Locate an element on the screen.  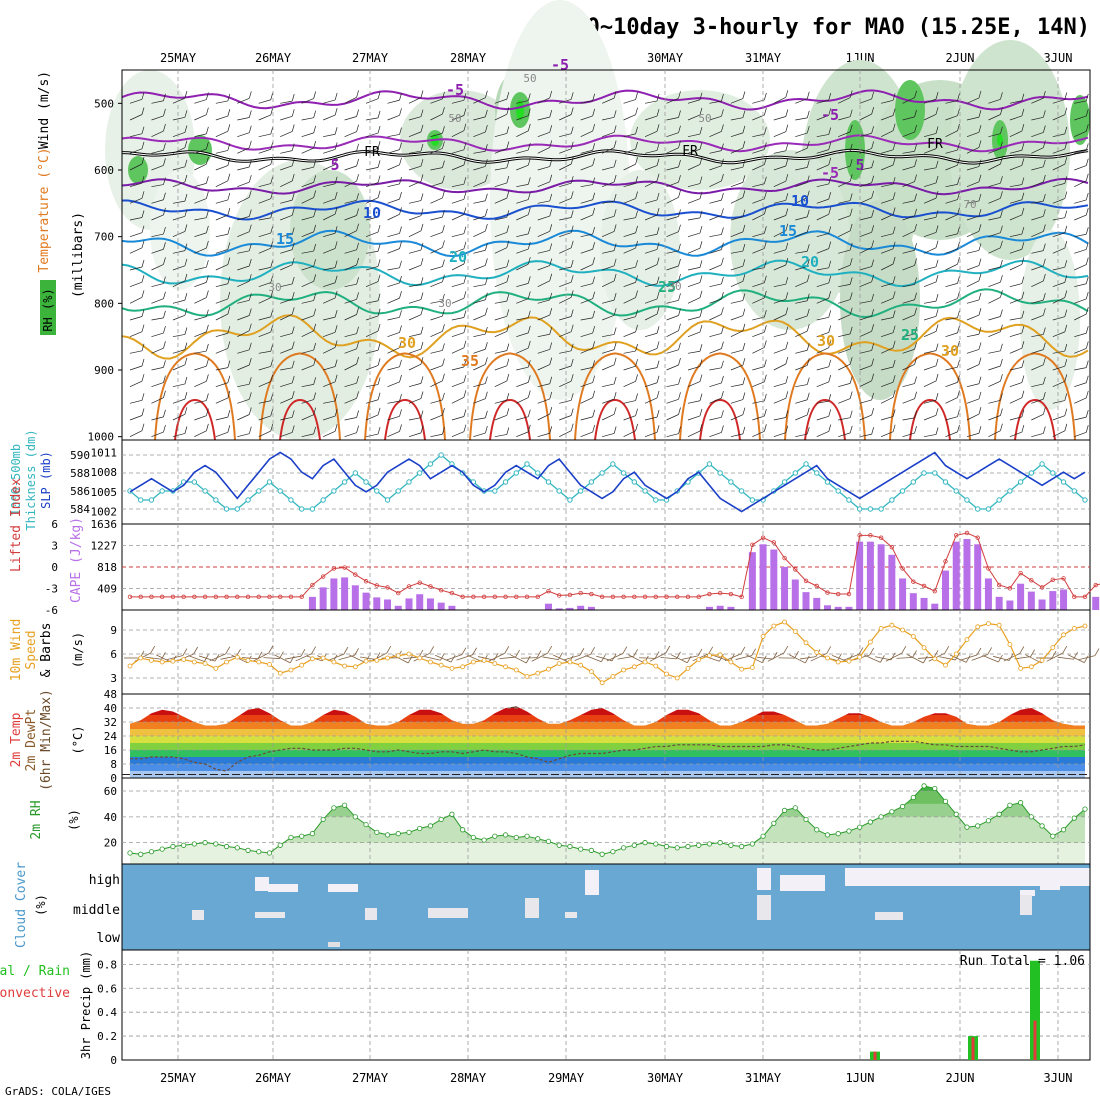
date-label-bottom: 3JUN is located at coordinates (1058, 1078).